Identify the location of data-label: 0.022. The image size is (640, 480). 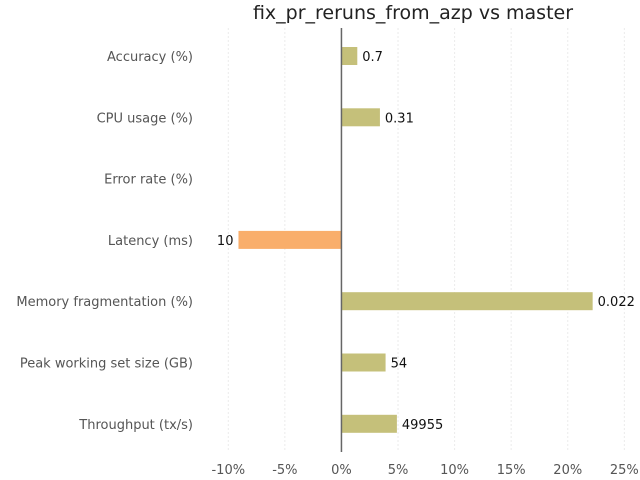
(616, 302).